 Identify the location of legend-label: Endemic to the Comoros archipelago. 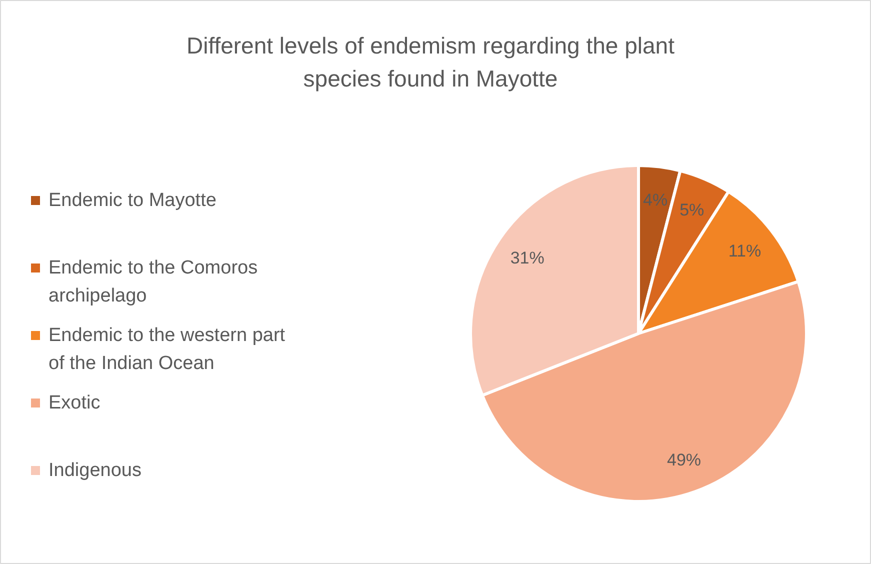
(153, 282).